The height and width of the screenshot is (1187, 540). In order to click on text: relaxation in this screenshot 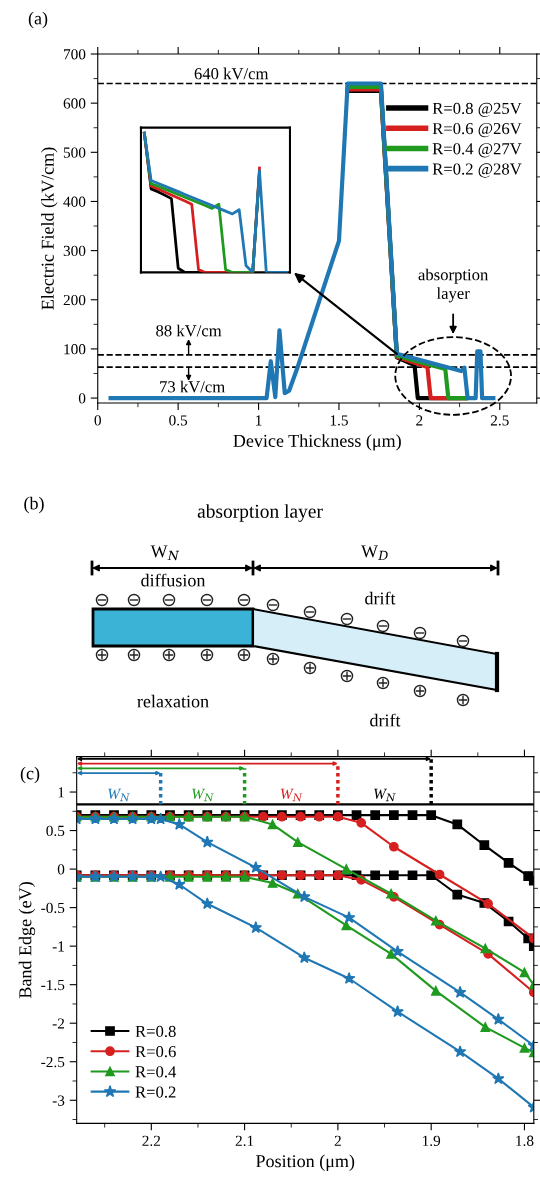, I will do `click(173, 701)`.